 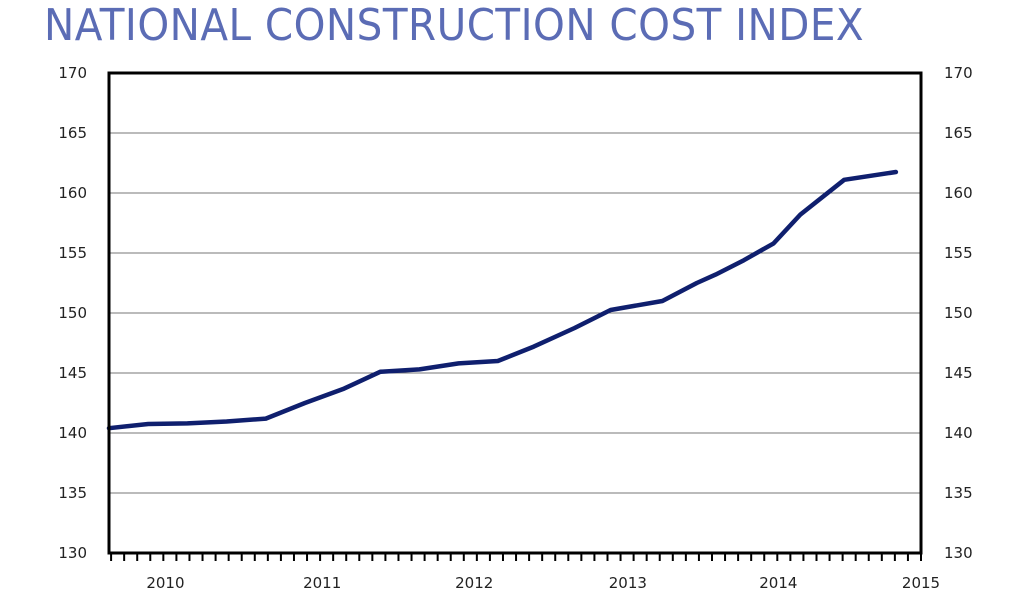 I want to click on y-tick-label-right: 155, so click(x=958, y=253).